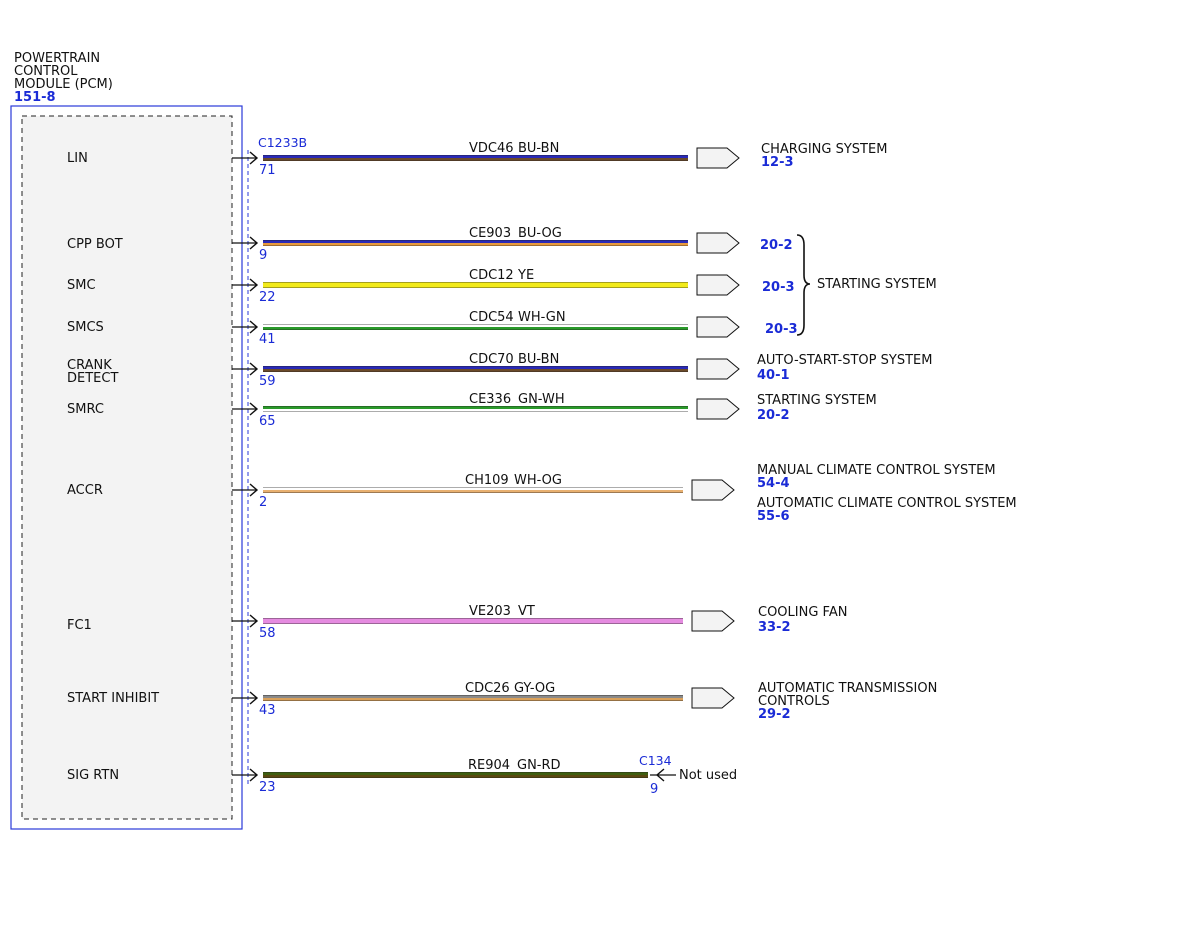 Image resolution: width=1200 pixels, height=927 pixels. I want to click on page-ref-arrow-smcs, so click(718, 327).